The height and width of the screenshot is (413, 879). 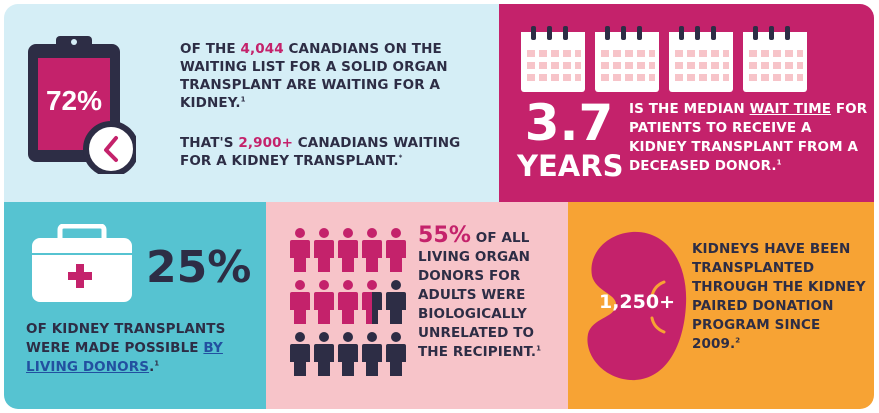 What do you see at coordinates (199, 267) in the screenshot?
I see `living-donor-stat: 25%` at bounding box center [199, 267].